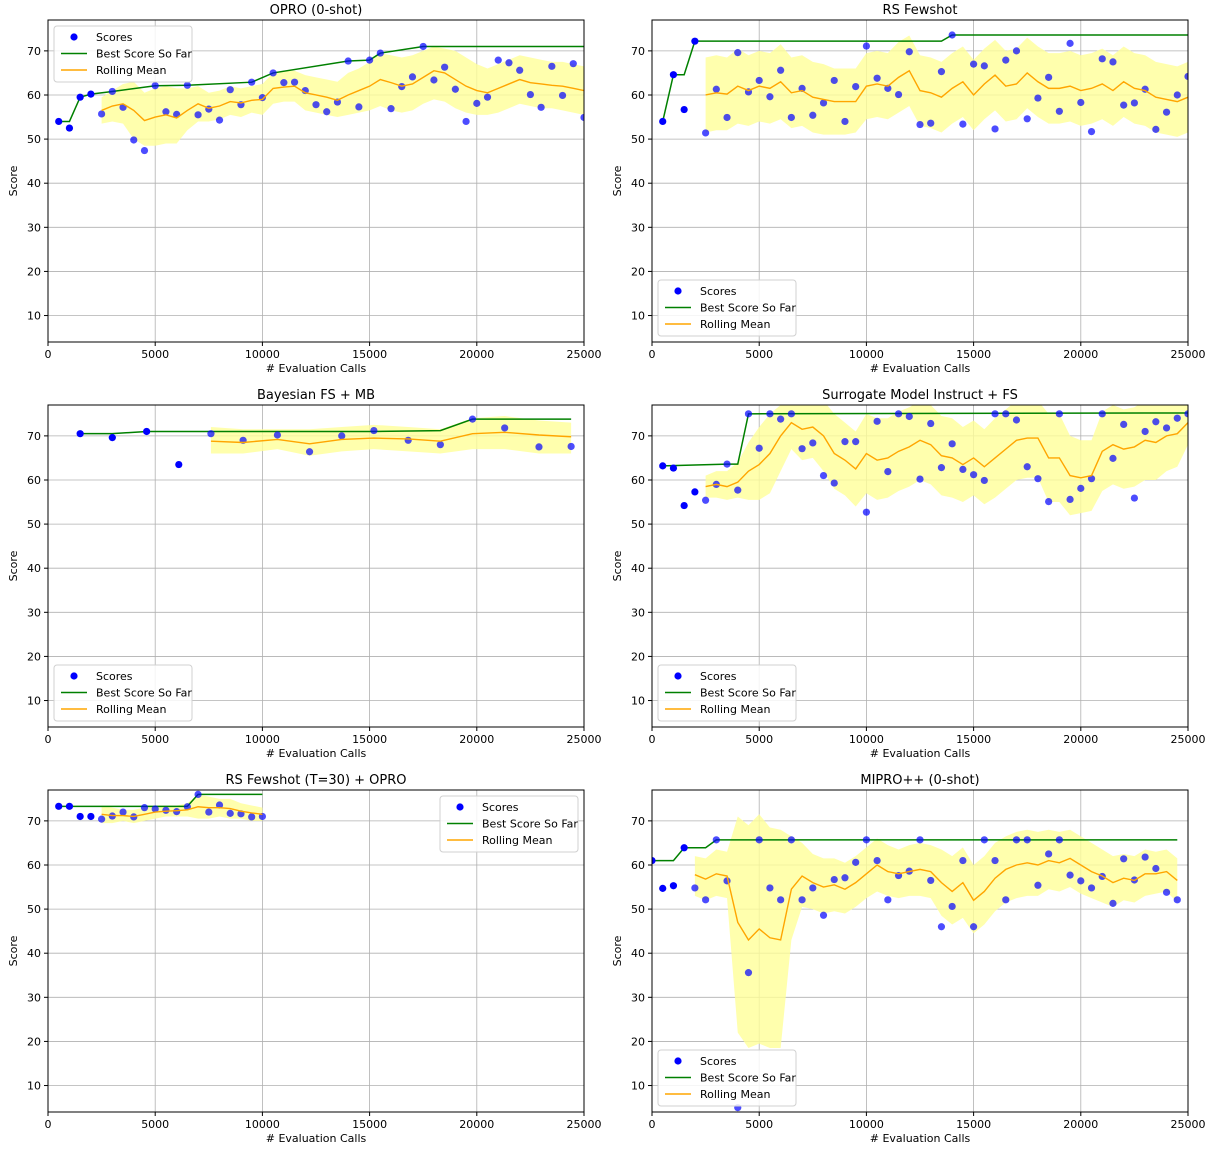 The width and height of the screenshot is (1213, 1152). I want to click on y-axis-label: Score, so click(13, 180).